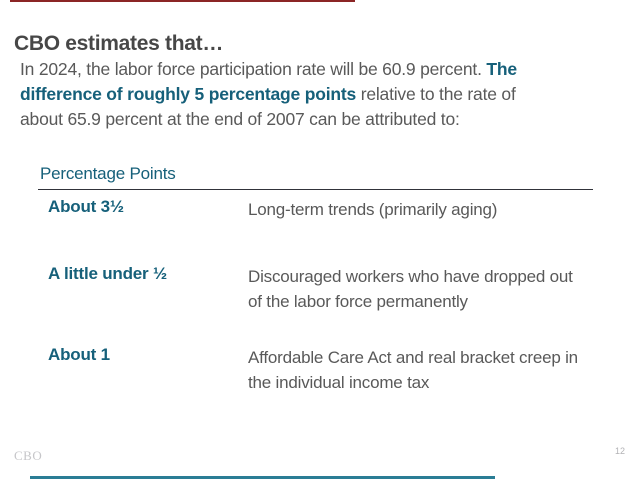  What do you see at coordinates (436, 94) in the screenshot?
I see `intro-text: relative to the rate of` at bounding box center [436, 94].